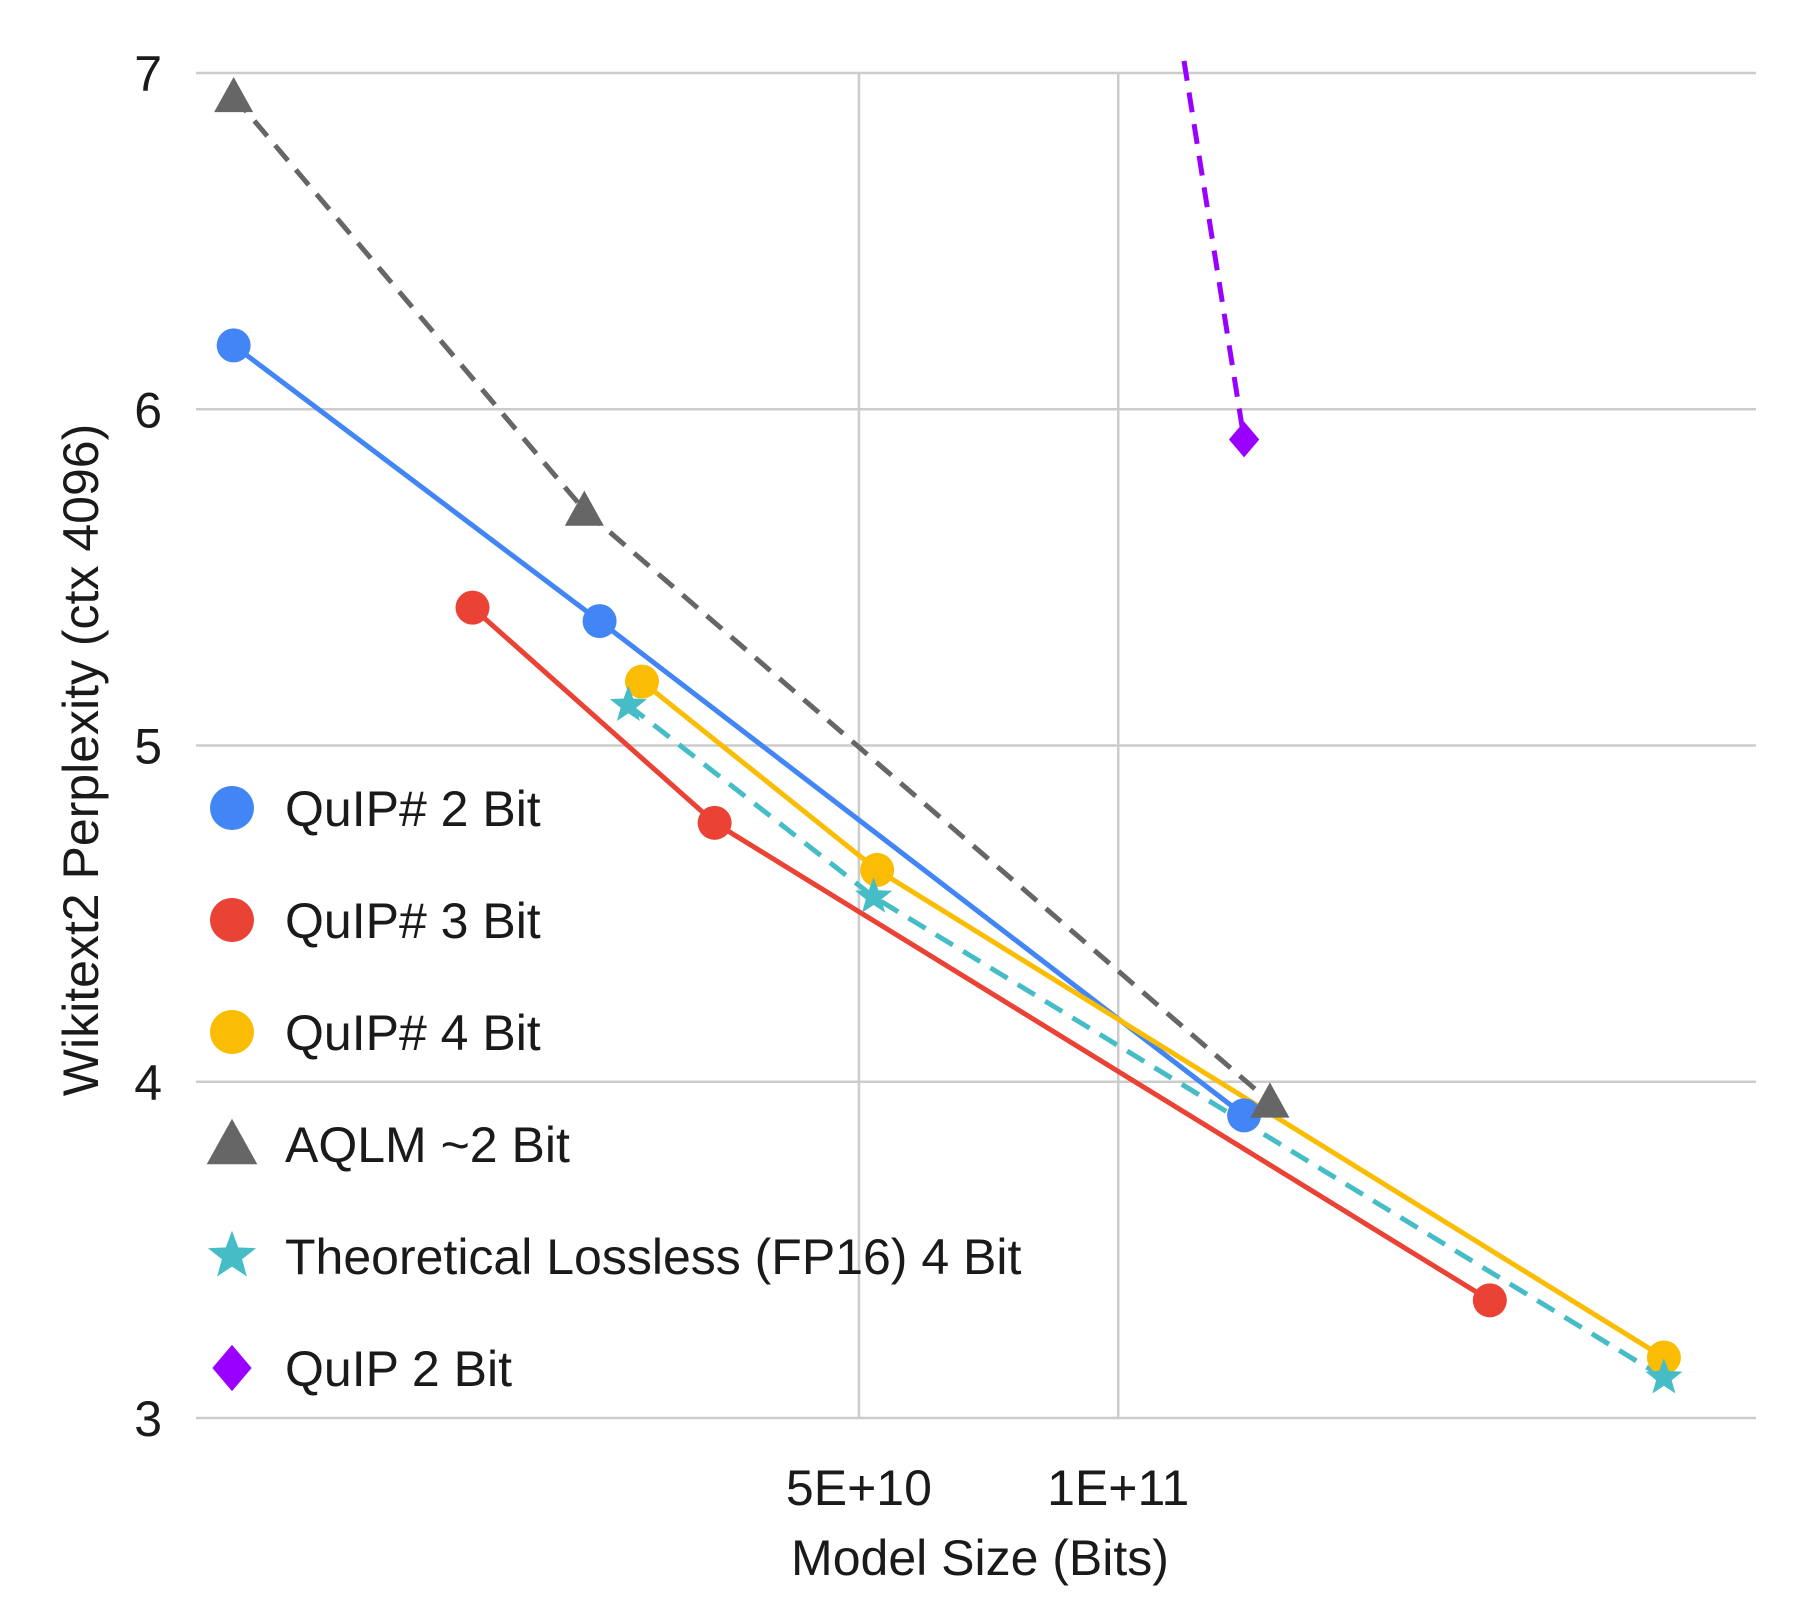  What do you see at coordinates (398, 1369) in the screenshot?
I see `legend-label: QuIP 2 Bit` at bounding box center [398, 1369].